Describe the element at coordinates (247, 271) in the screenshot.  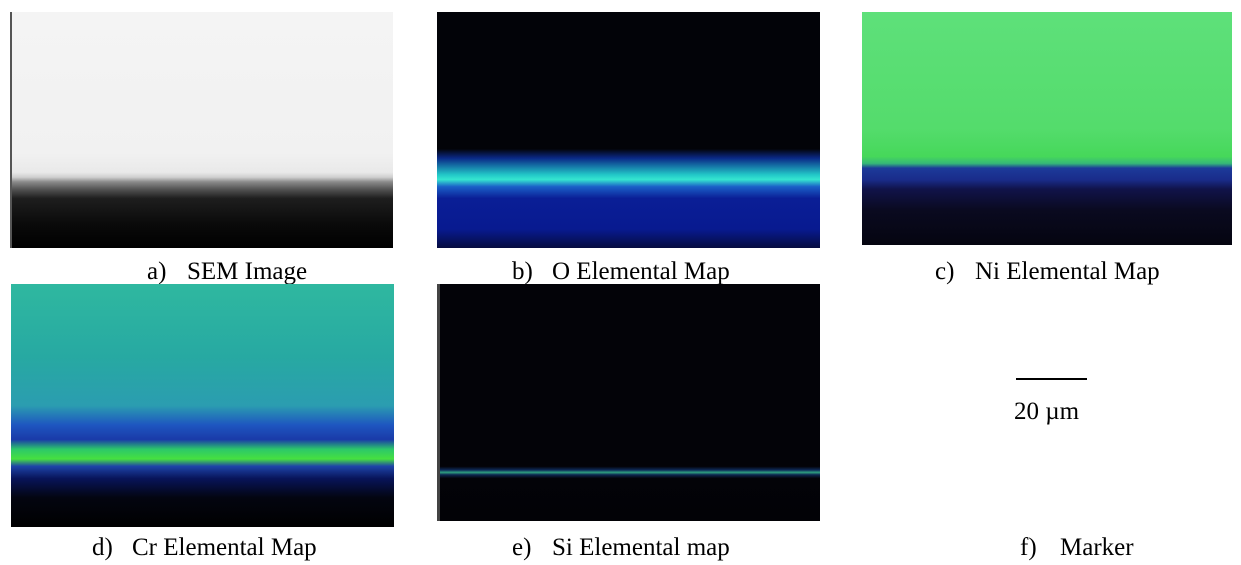
I see `caption-title: SEM Image` at that location.